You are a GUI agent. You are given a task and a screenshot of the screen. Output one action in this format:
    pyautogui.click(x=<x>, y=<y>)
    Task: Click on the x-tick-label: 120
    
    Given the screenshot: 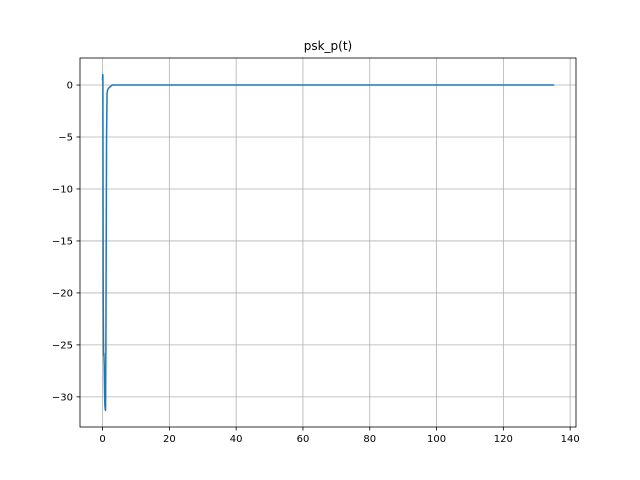 What is the action you would take?
    pyautogui.click(x=503, y=439)
    